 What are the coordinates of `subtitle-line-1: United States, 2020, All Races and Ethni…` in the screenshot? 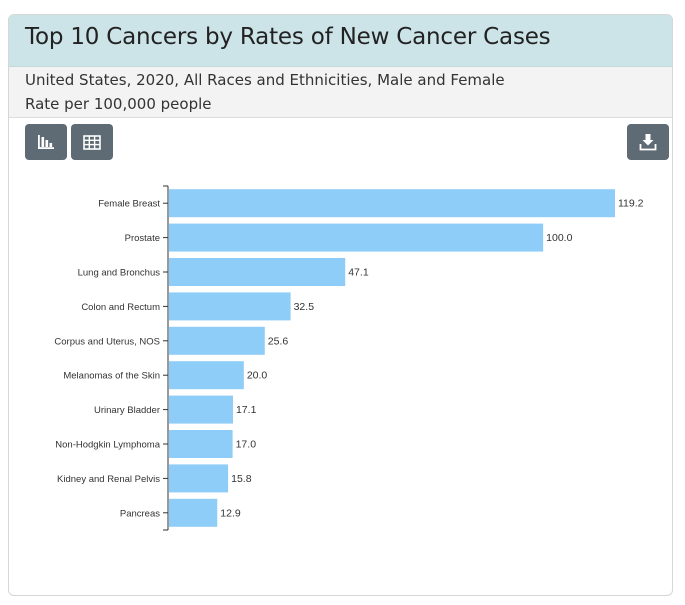 It's located at (265, 80).